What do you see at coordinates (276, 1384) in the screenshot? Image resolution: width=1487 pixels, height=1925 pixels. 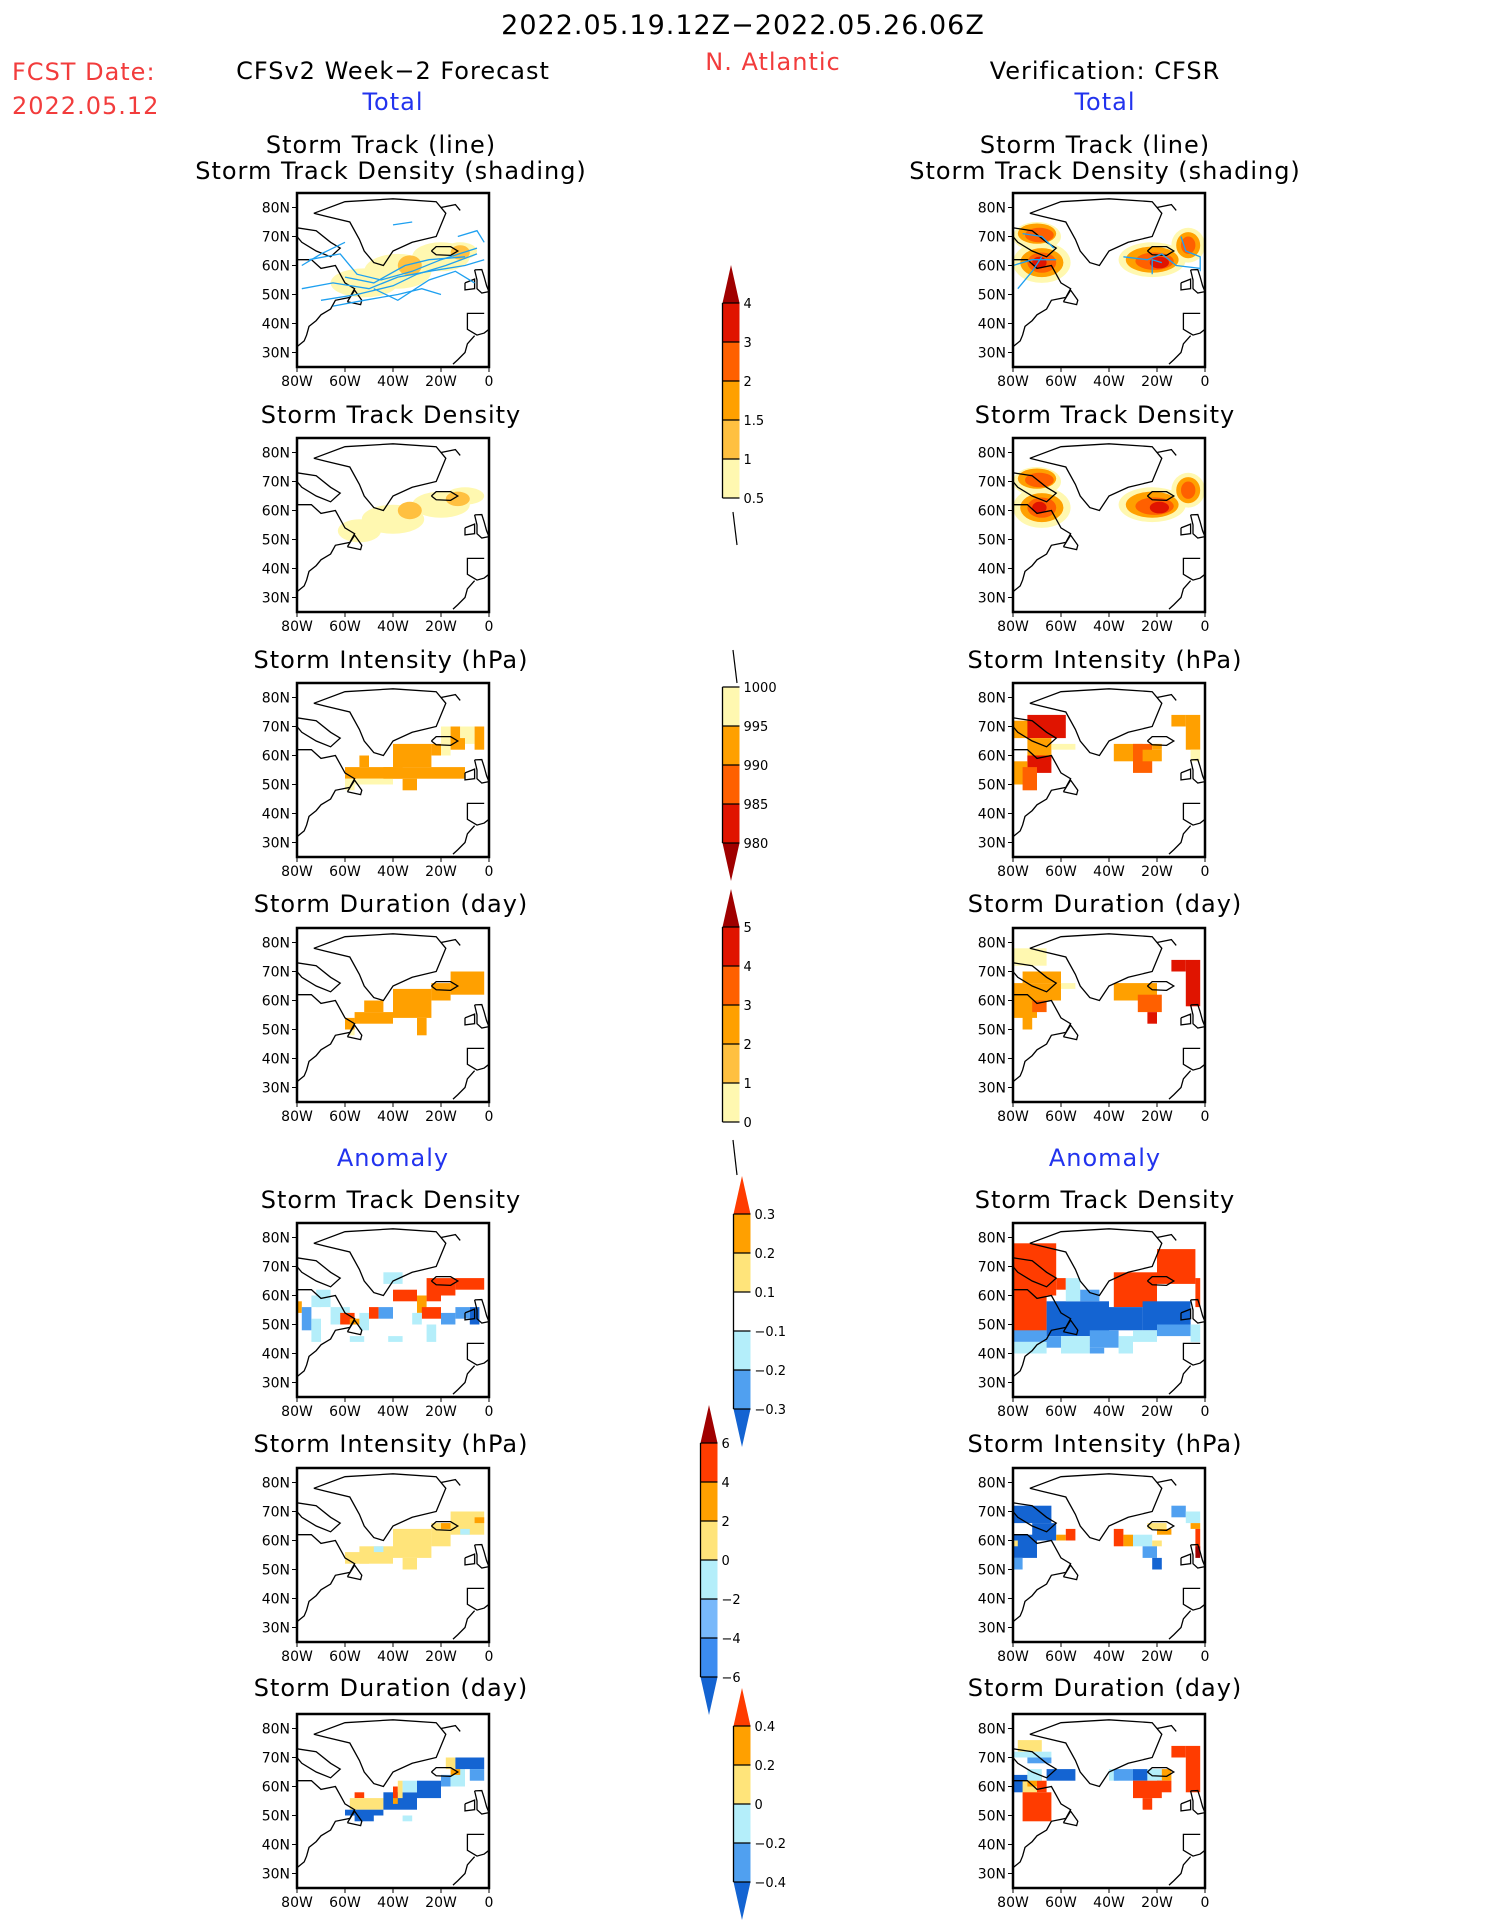 I see `y-tick-label: 30N` at bounding box center [276, 1384].